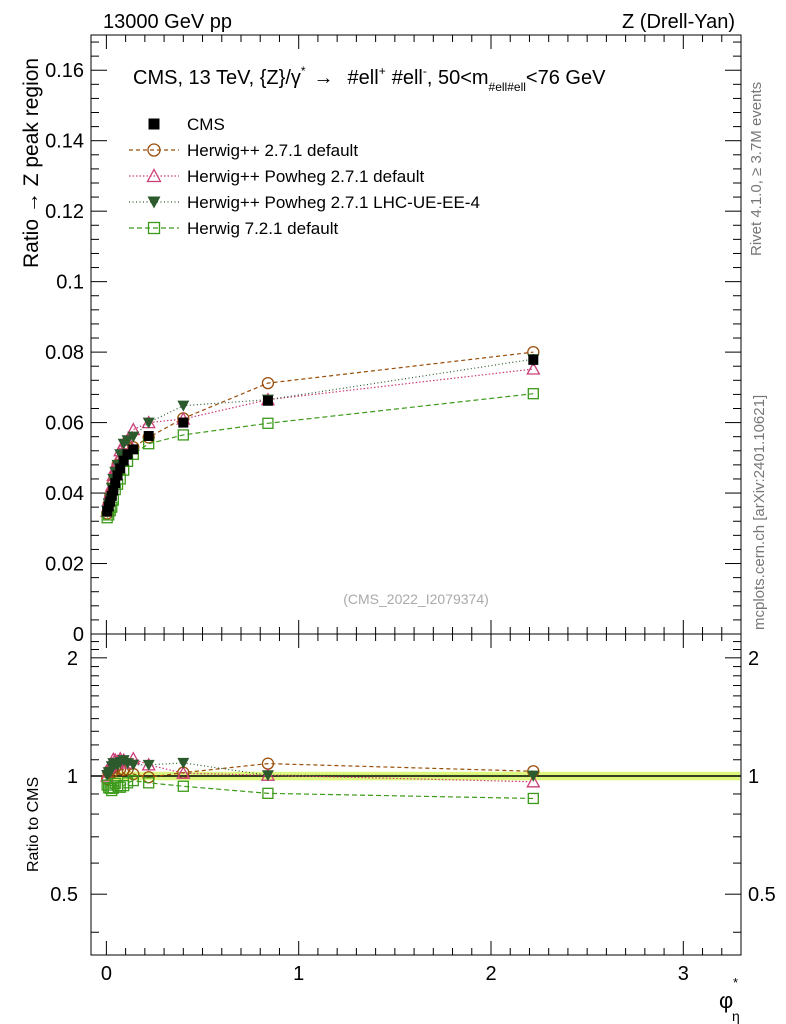  I want to click on y-axis-label: Ratio → Z peak region, so click(31, 163).